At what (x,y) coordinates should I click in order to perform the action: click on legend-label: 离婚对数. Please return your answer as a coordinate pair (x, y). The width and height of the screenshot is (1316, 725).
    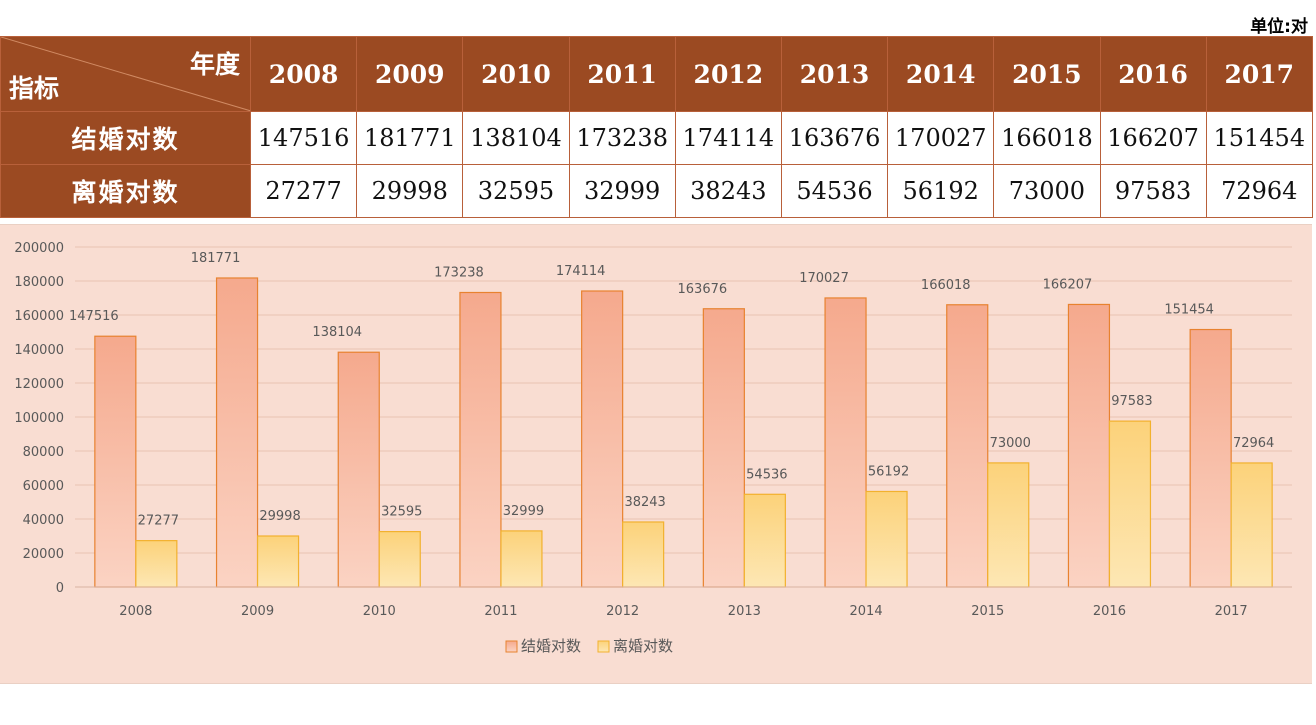
    Looking at the image, I should click on (643, 646).